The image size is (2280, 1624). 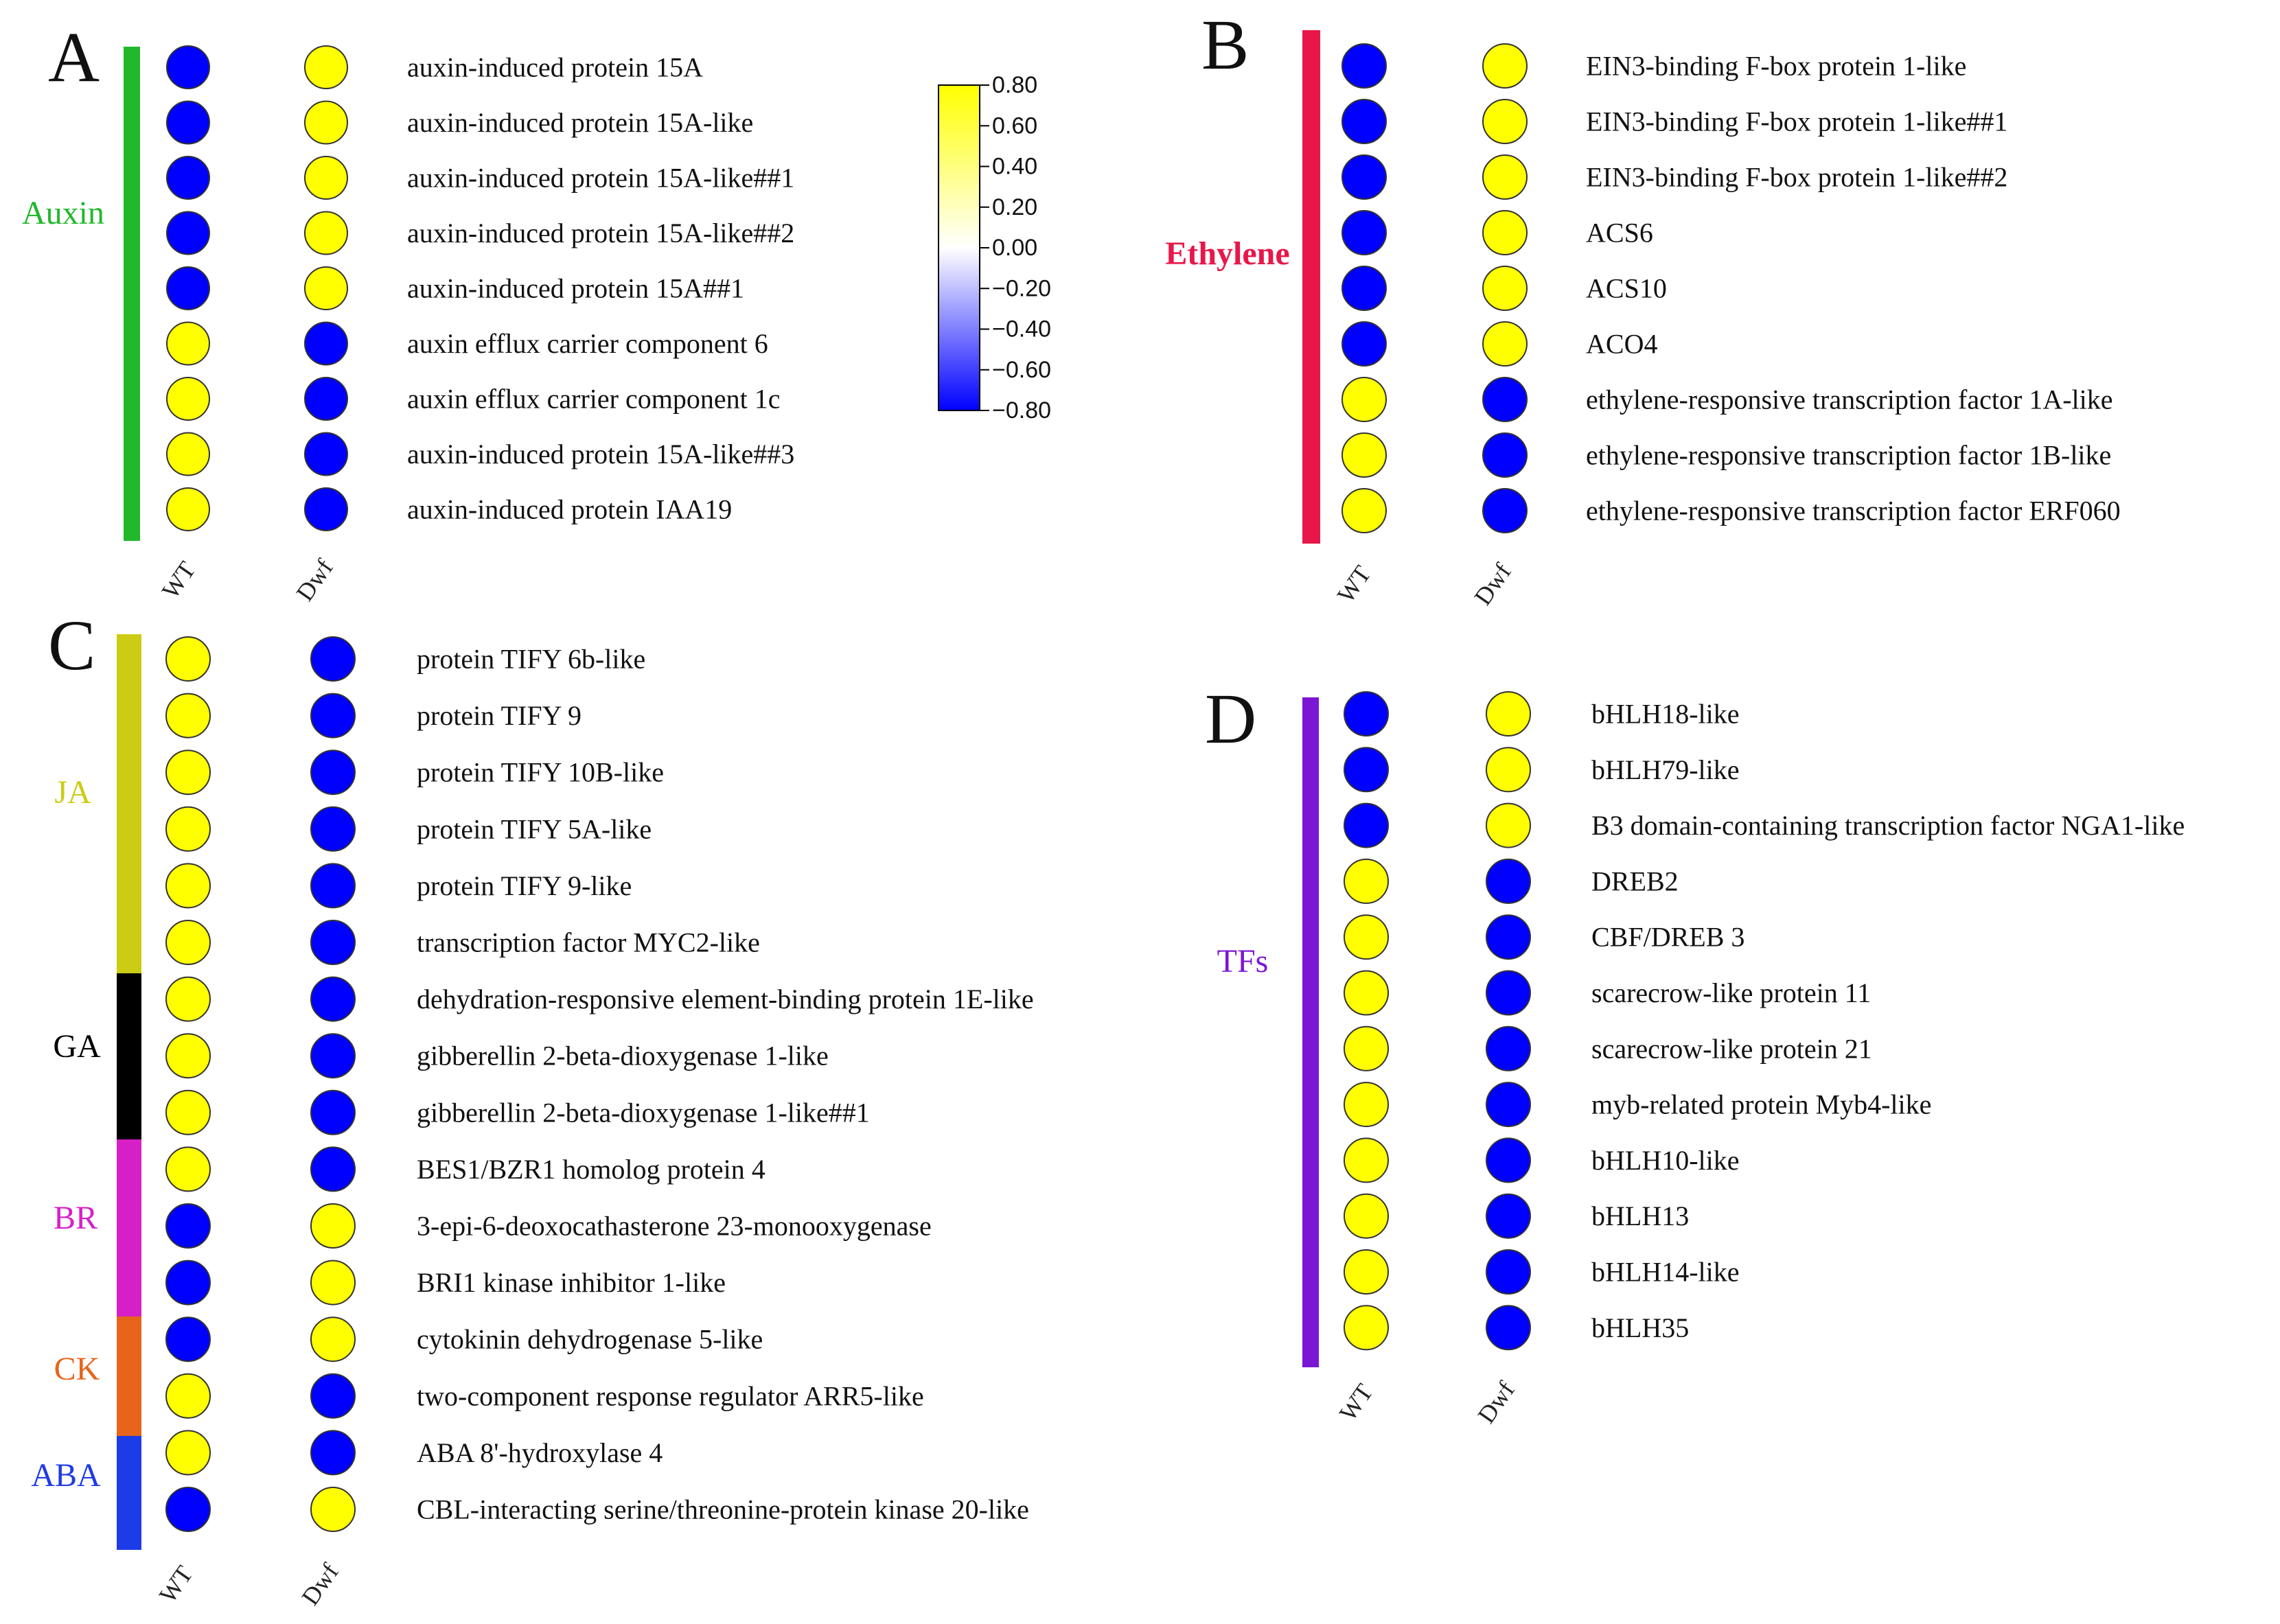 I want to click on gene-label: EIN3-binding F-box protein 1-like, so click(x=1776, y=66).